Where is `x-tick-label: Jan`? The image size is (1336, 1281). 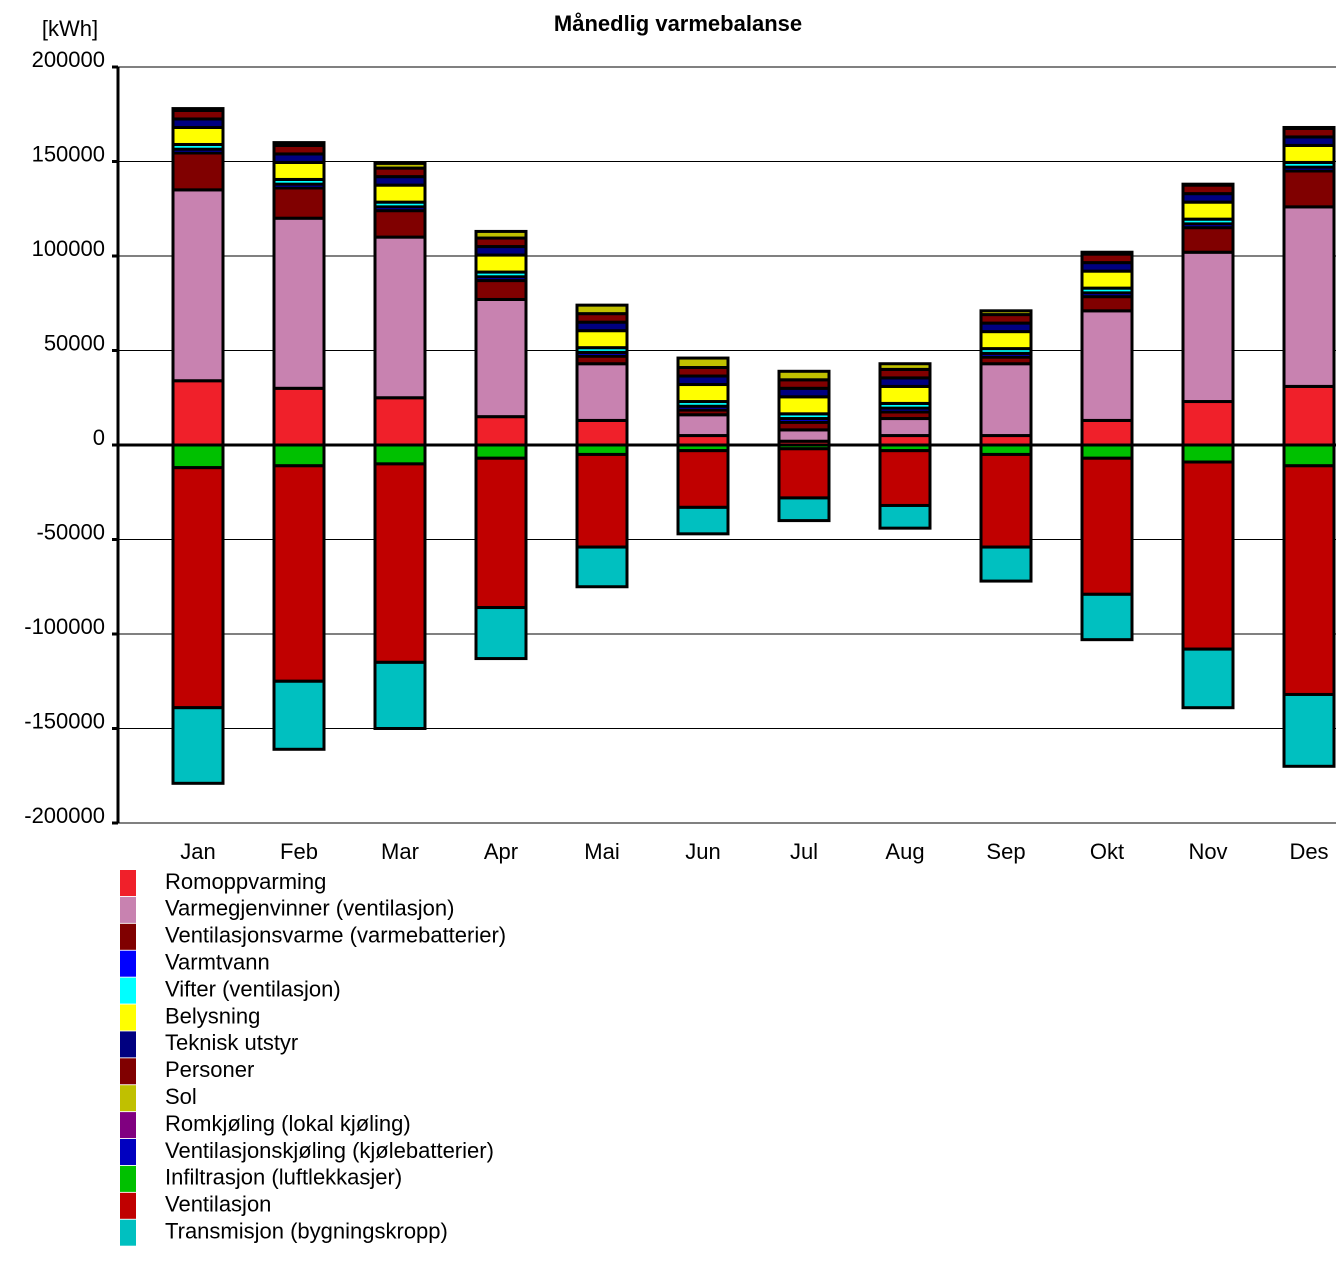 x-tick-label: Jan is located at coordinates (197, 851).